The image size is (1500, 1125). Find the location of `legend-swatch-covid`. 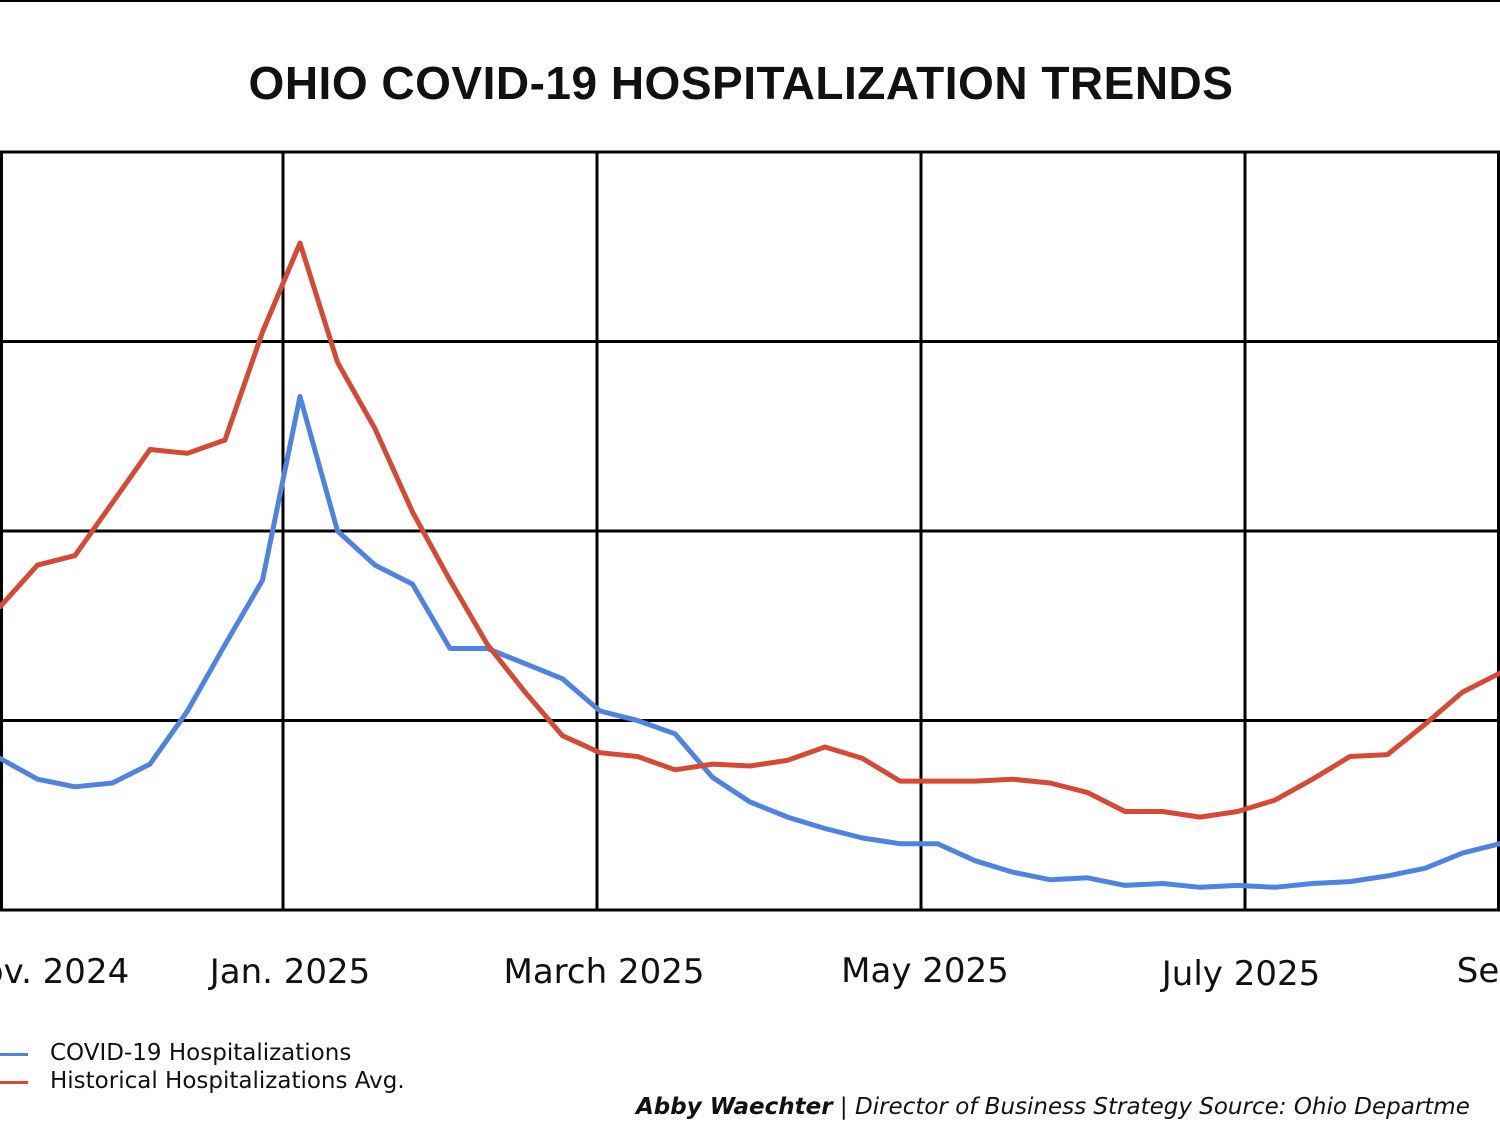

legend-swatch-covid is located at coordinates (14, 1054).